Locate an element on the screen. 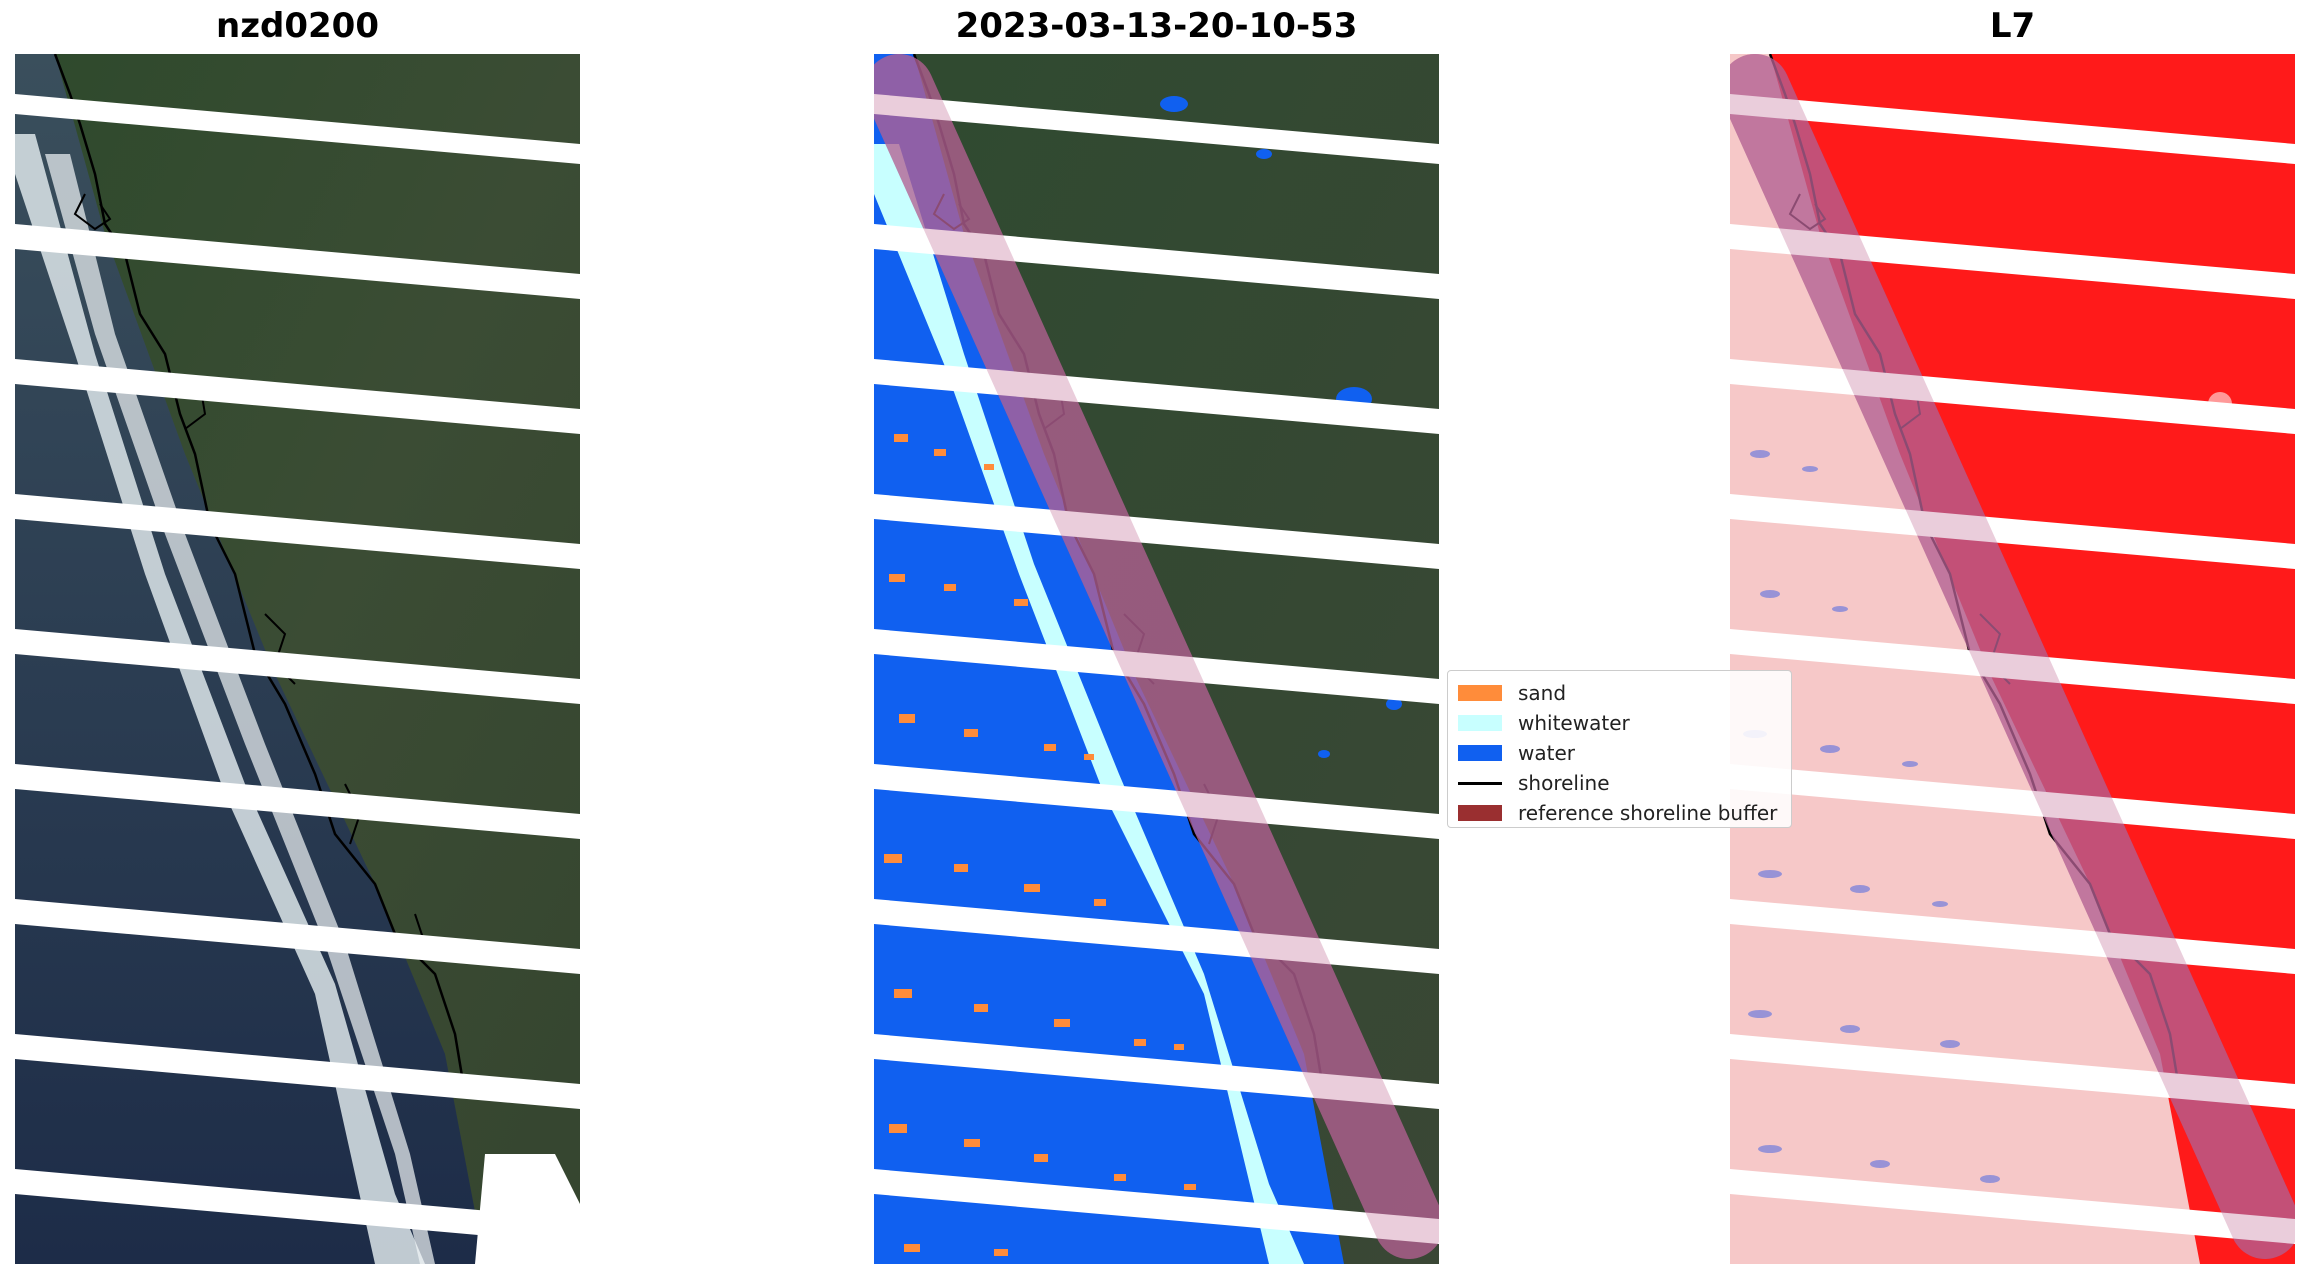  legend-item-shoreline: shoreline is located at coordinates (1534, 783).